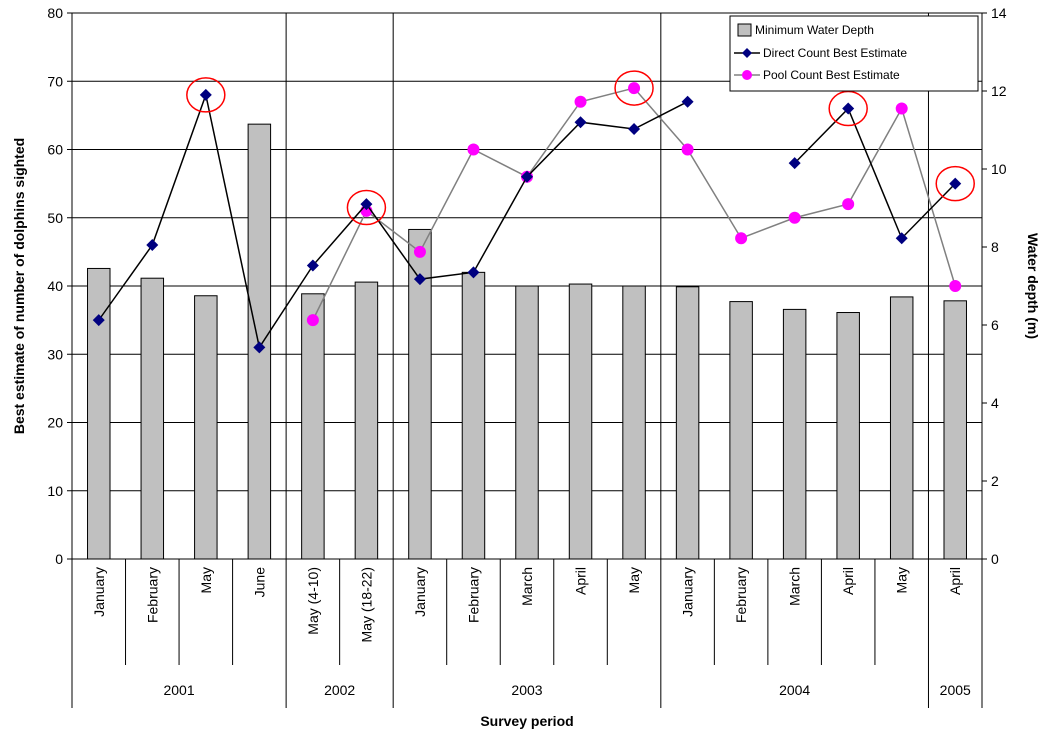 The image size is (1044, 733). I want to click on category-label-4: May (4-10), so click(313, 601).